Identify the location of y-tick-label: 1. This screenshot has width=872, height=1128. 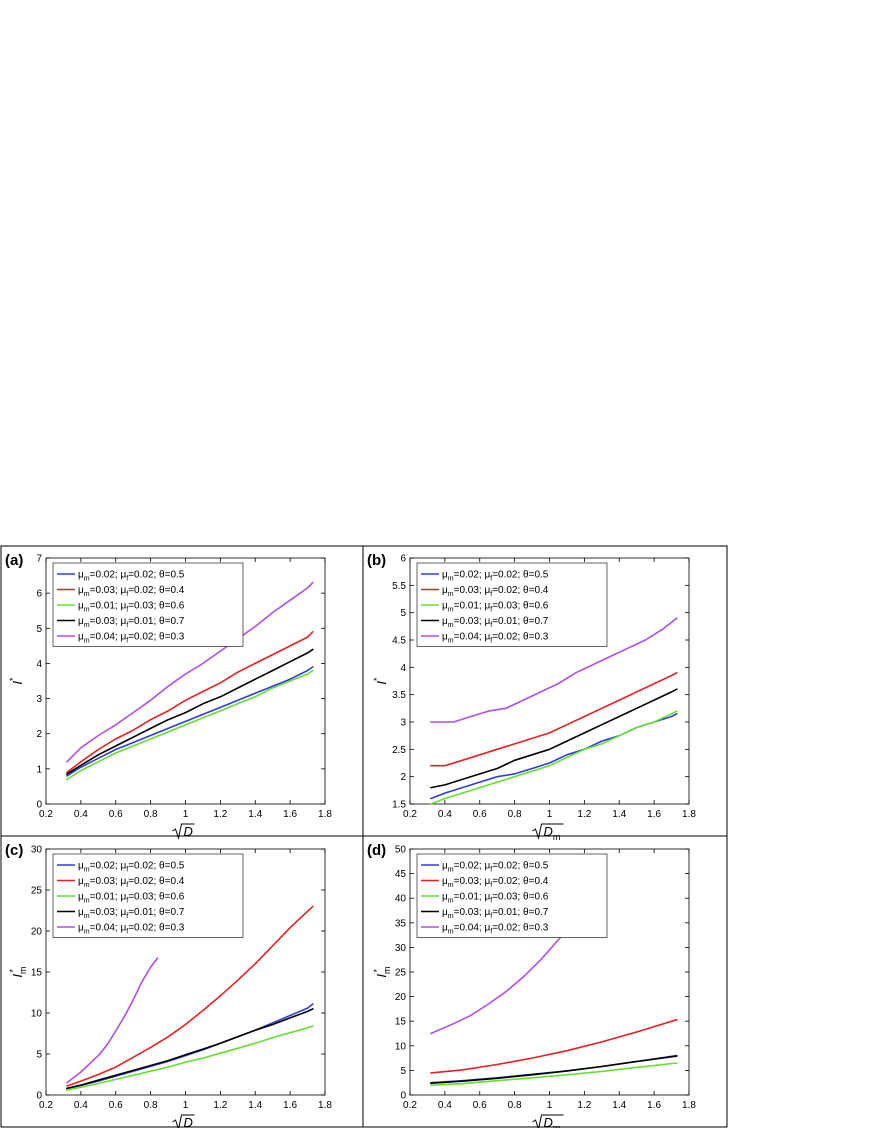
(39, 769).